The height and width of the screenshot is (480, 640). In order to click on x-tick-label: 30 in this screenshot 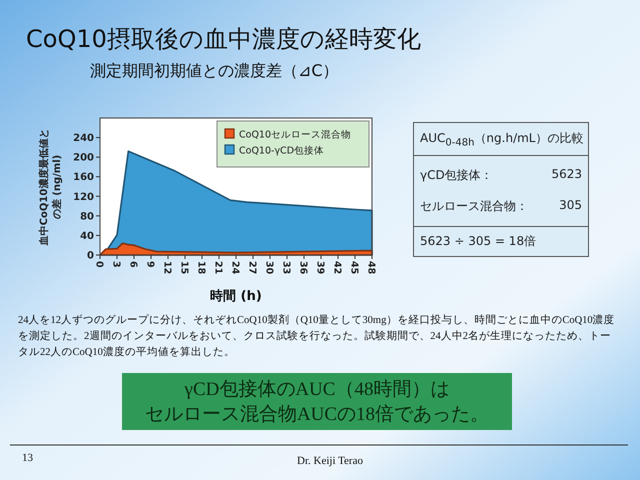, I will do `click(269, 268)`.